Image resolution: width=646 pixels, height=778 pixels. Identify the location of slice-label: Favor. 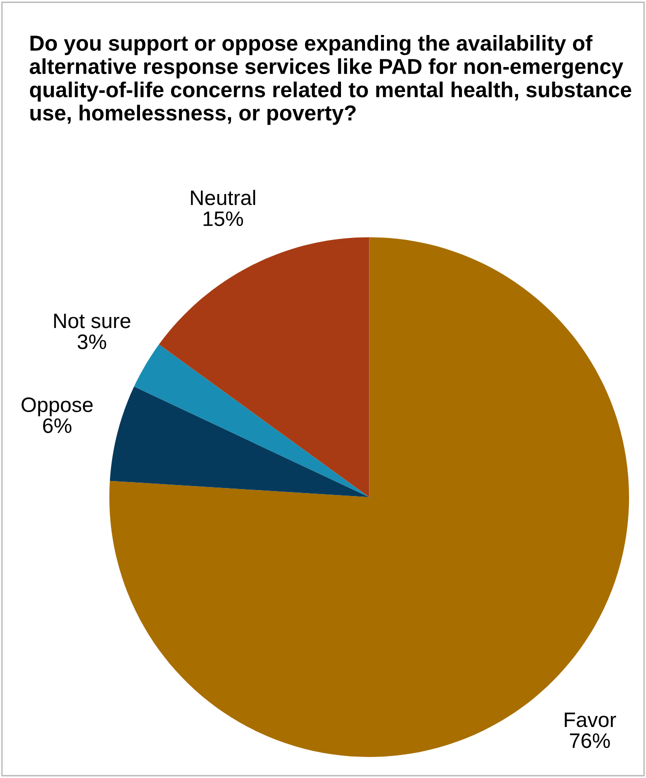
(590, 720).